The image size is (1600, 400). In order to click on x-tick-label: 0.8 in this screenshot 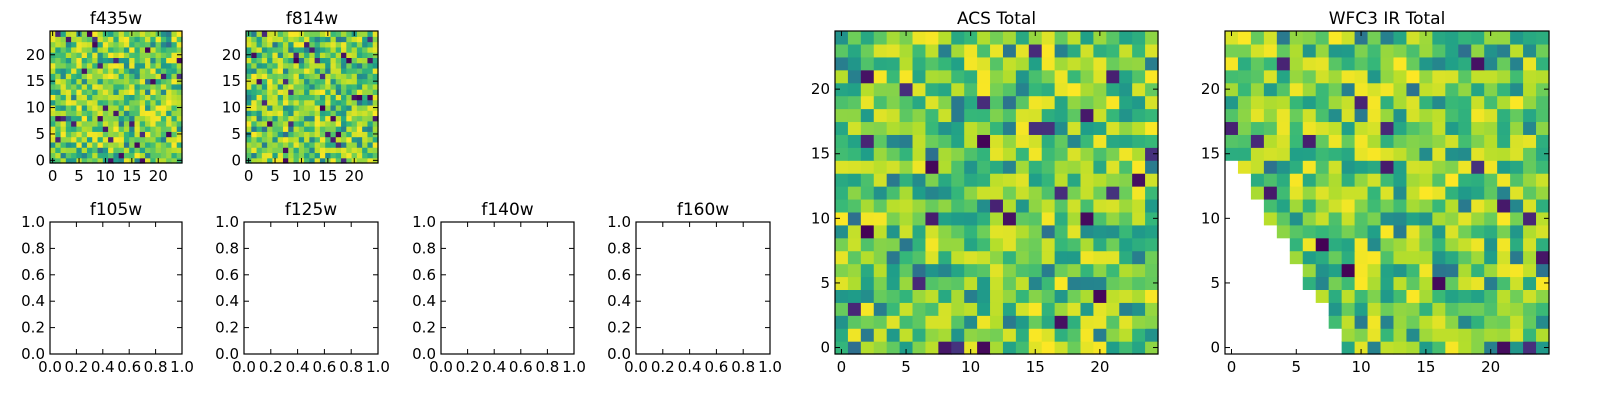, I will do `click(156, 367)`.